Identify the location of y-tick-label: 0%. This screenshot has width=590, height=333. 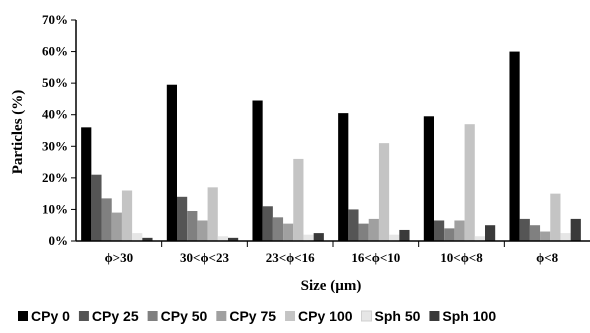
(59, 240).